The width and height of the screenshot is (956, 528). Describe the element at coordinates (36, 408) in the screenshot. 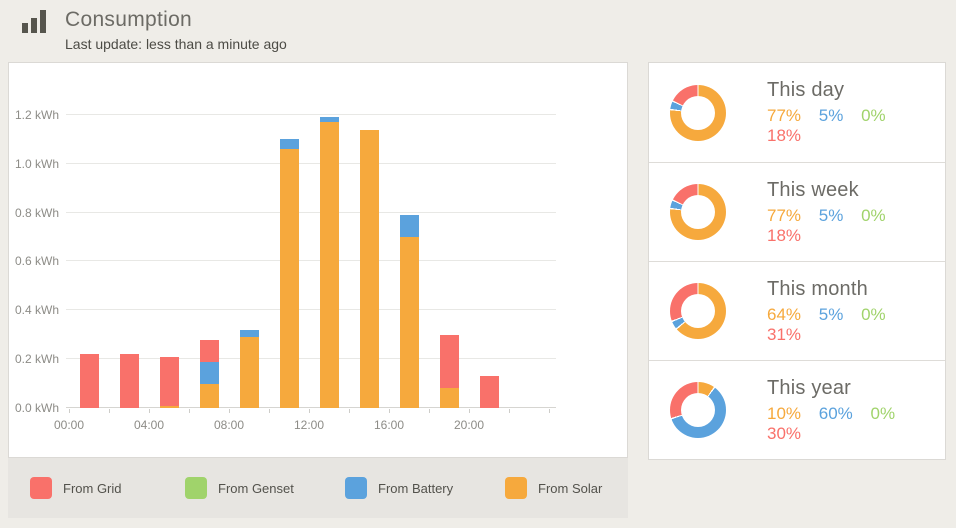

I see `y-tick-label: 0.0 kWh` at that location.